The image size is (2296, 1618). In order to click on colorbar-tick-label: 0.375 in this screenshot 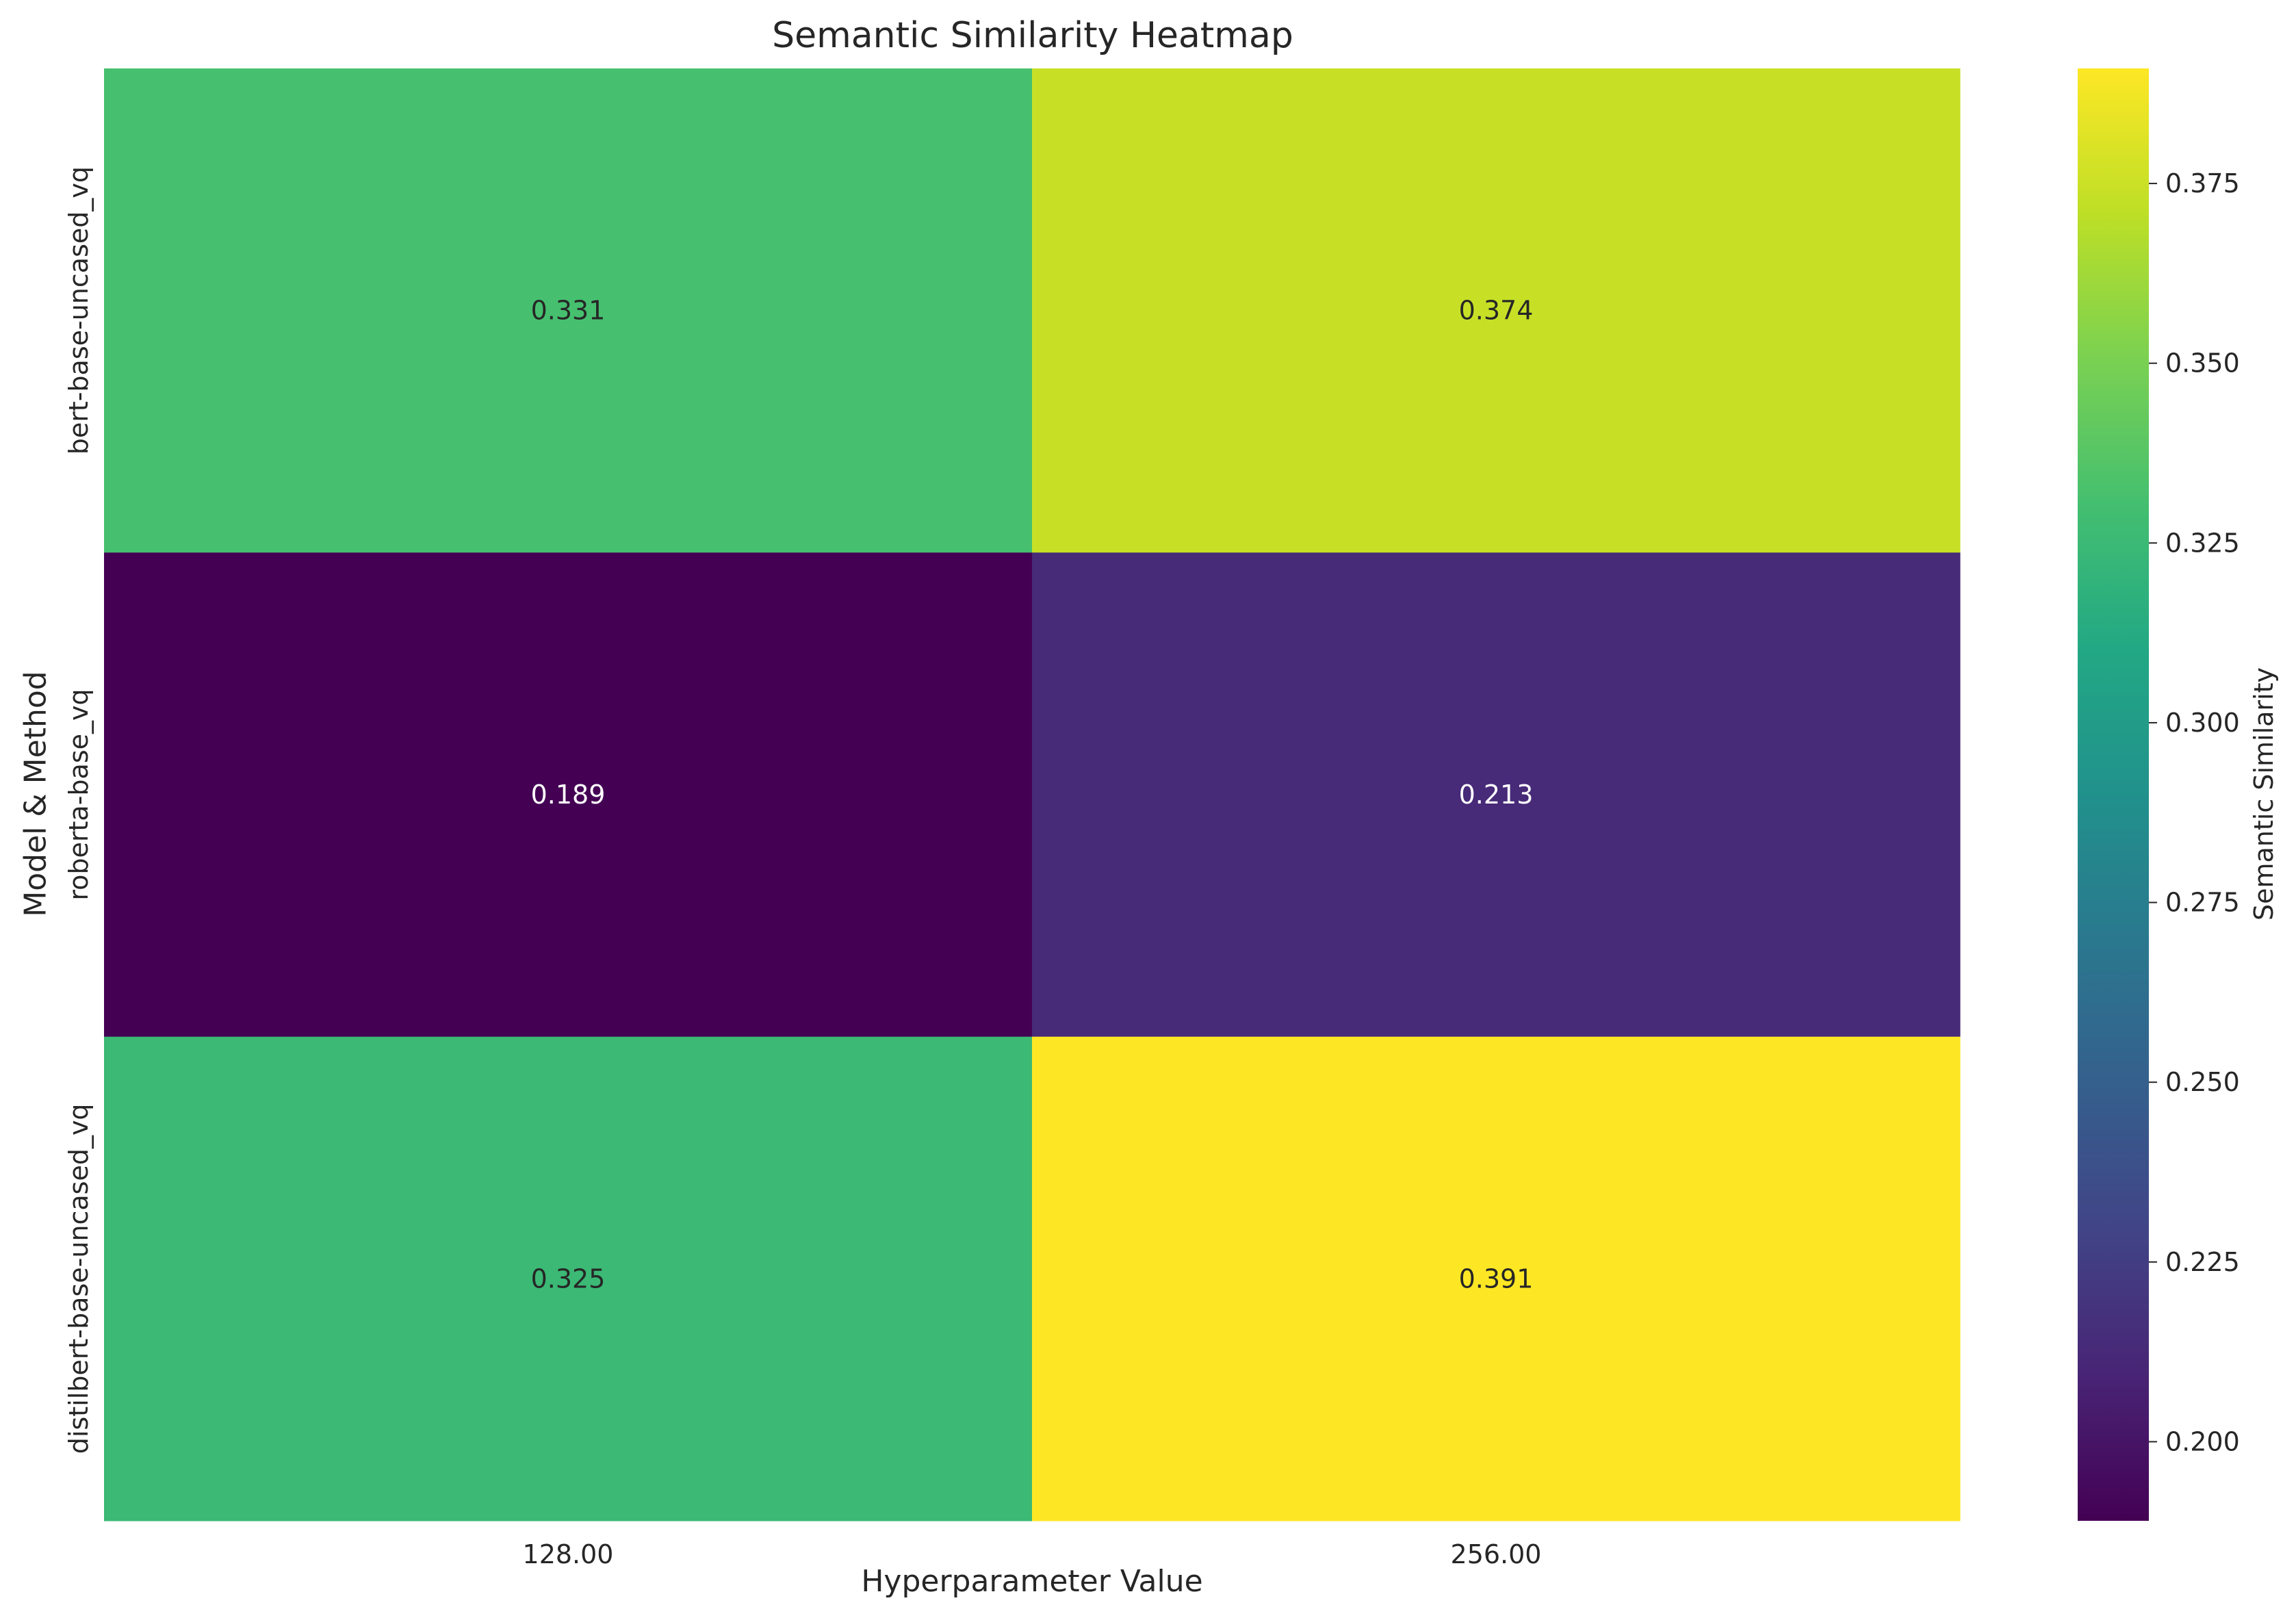, I will do `click(2202, 183)`.